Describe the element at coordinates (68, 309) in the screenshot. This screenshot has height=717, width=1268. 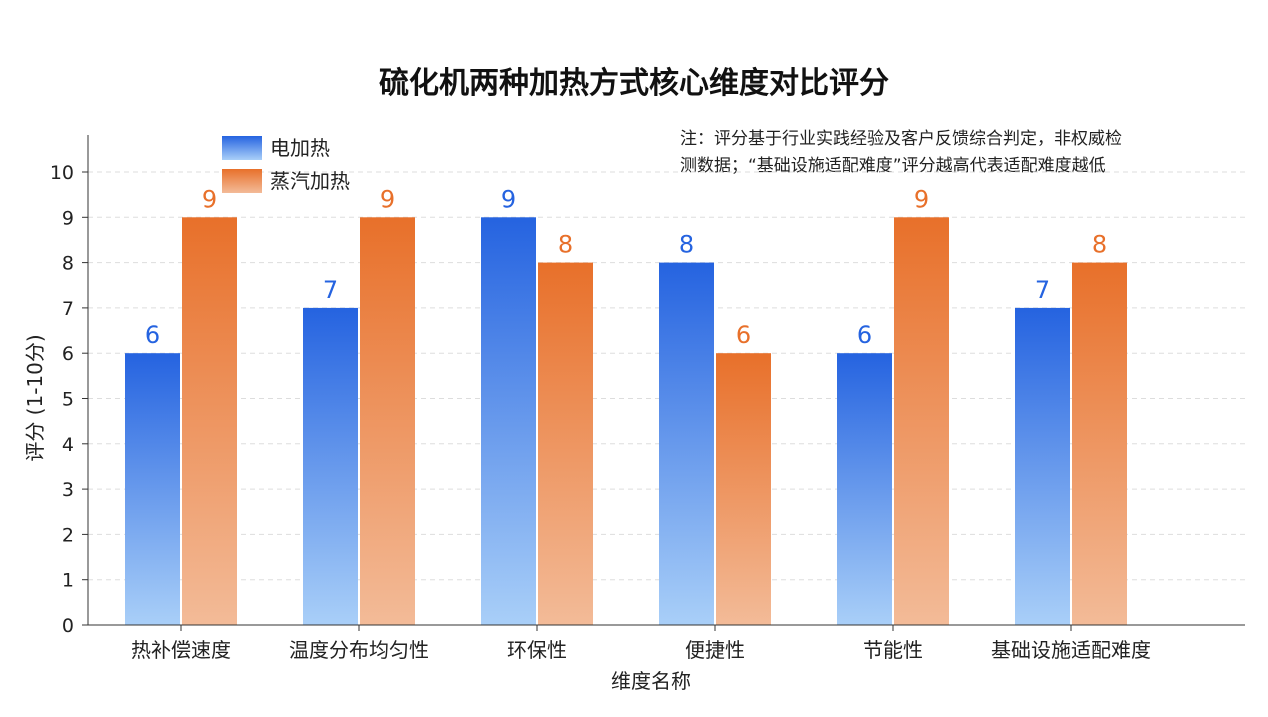
I see `y-tick-label: 7` at that location.